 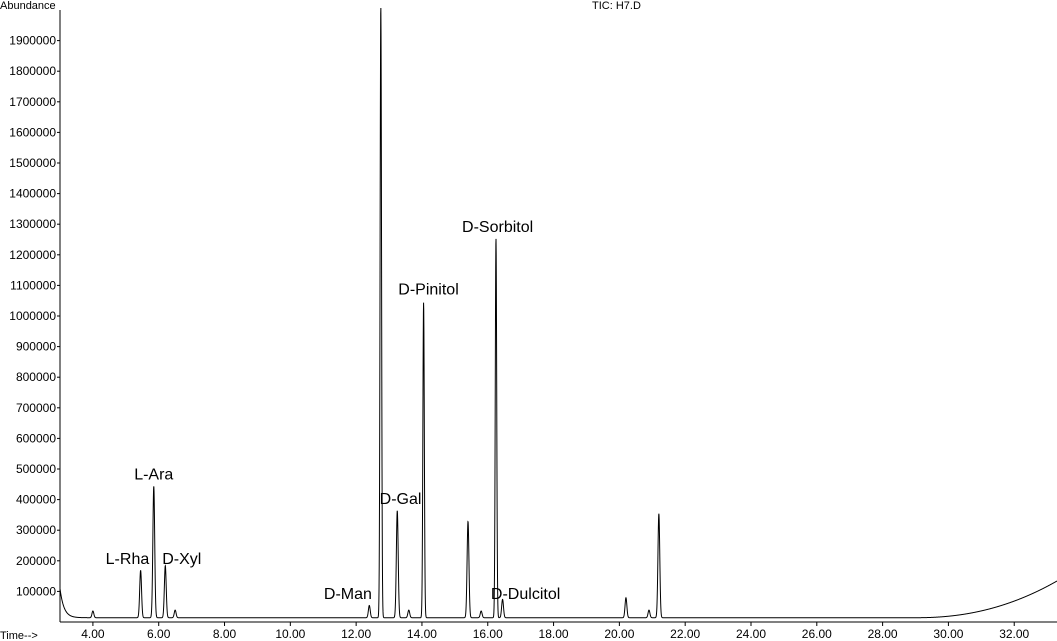 What do you see at coordinates (348, 594) in the screenshot?
I see `peak-label: D-Man` at bounding box center [348, 594].